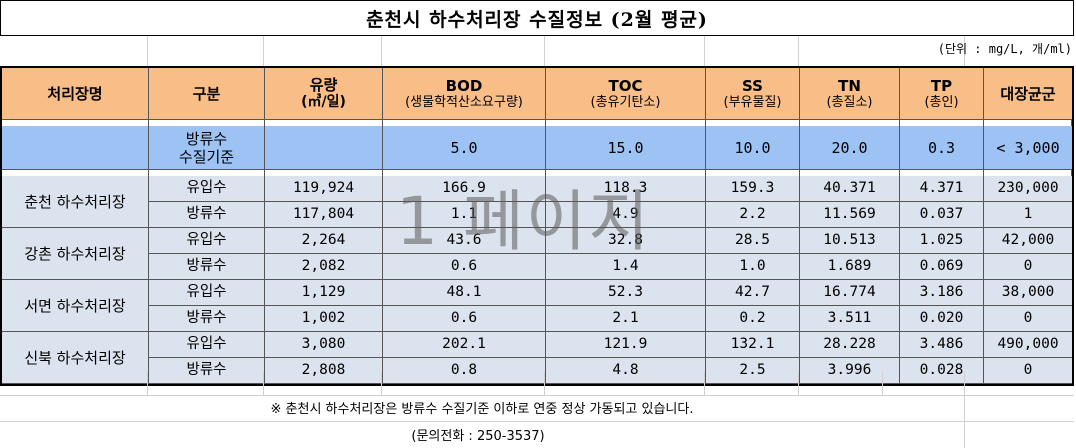 The height and width of the screenshot is (448, 1076). What do you see at coordinates (626, 267) in the screenshot?
I see `cell-toc: 1.4` at bounding box center [626, 267].